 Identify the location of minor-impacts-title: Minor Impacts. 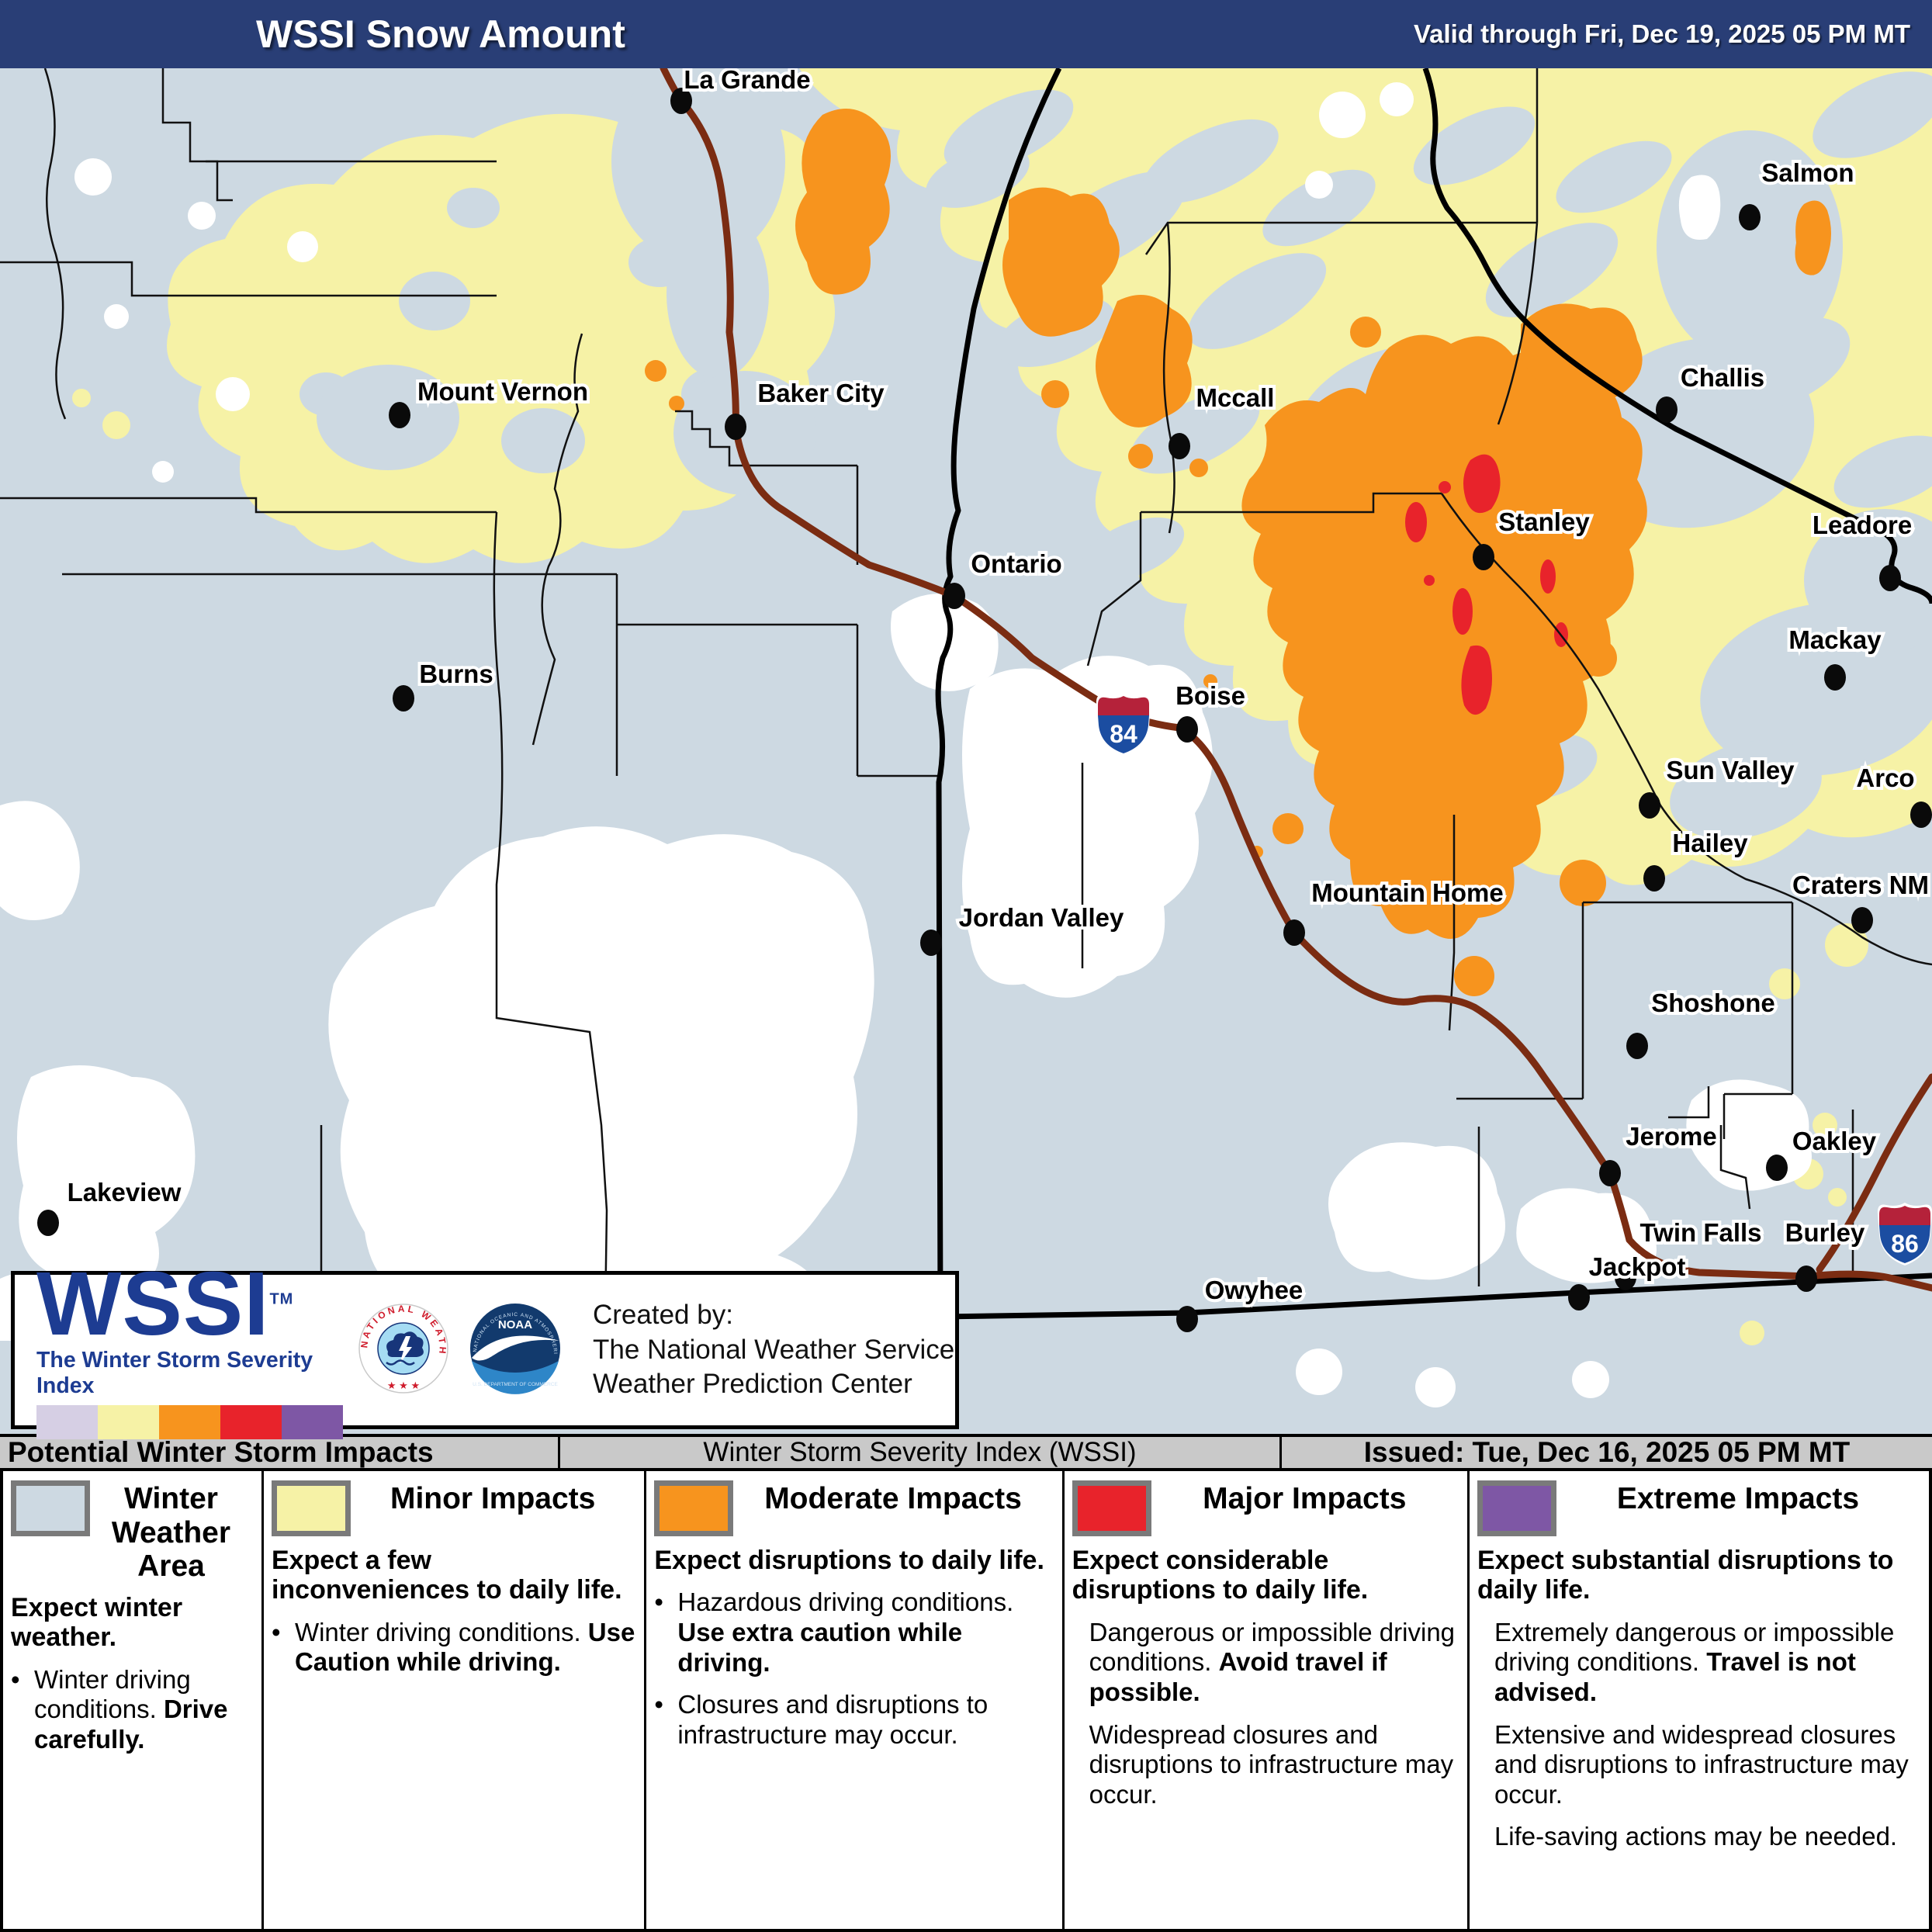
(493, 1498).